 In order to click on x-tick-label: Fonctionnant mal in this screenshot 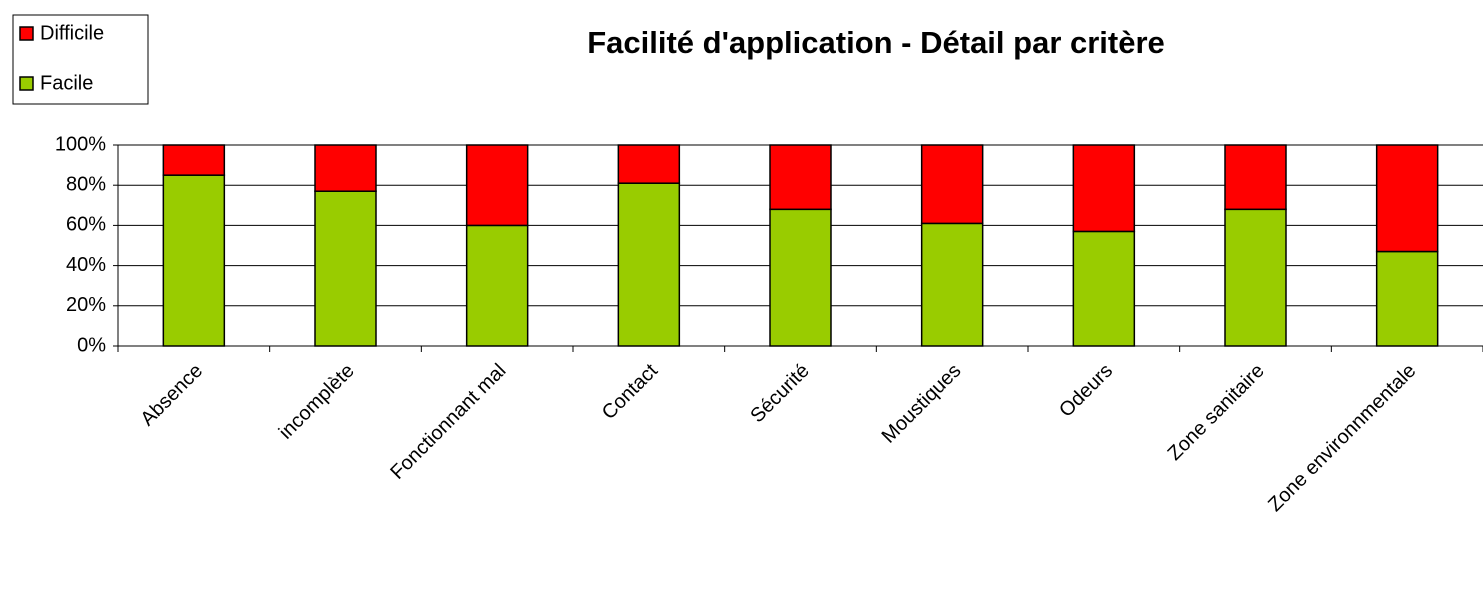, I will do `click(448, 422)`.